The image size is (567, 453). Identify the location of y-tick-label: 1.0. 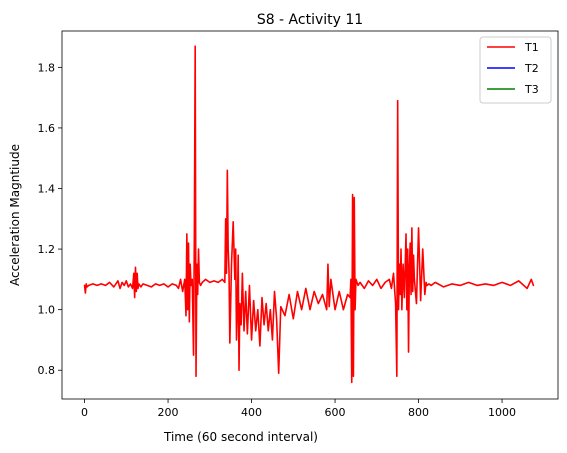
(47, 310).